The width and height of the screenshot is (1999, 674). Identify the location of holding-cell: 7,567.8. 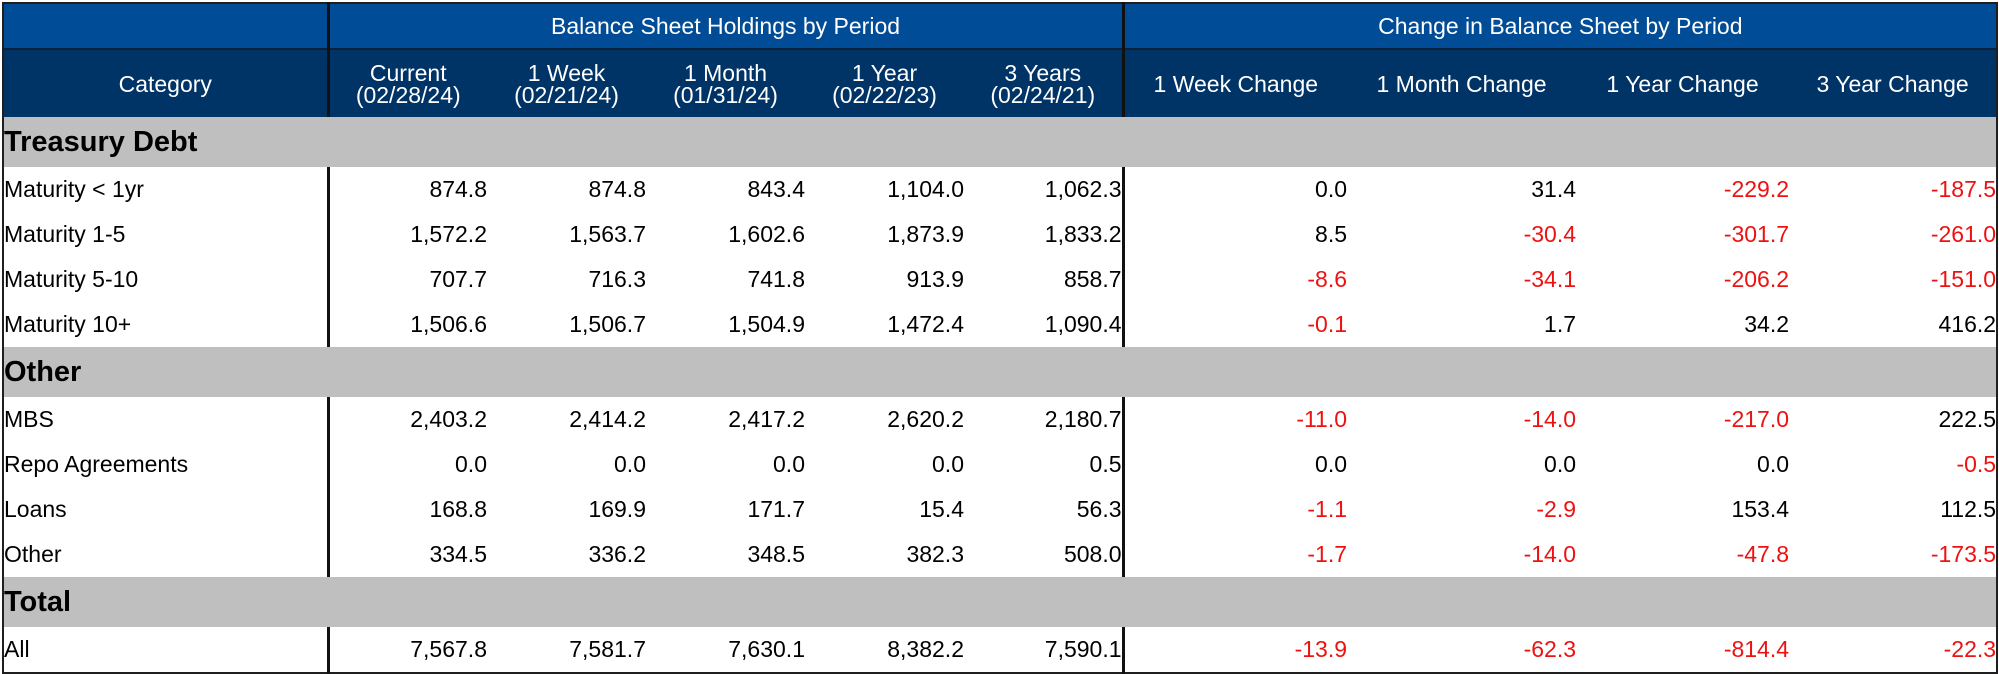
(448, 649).